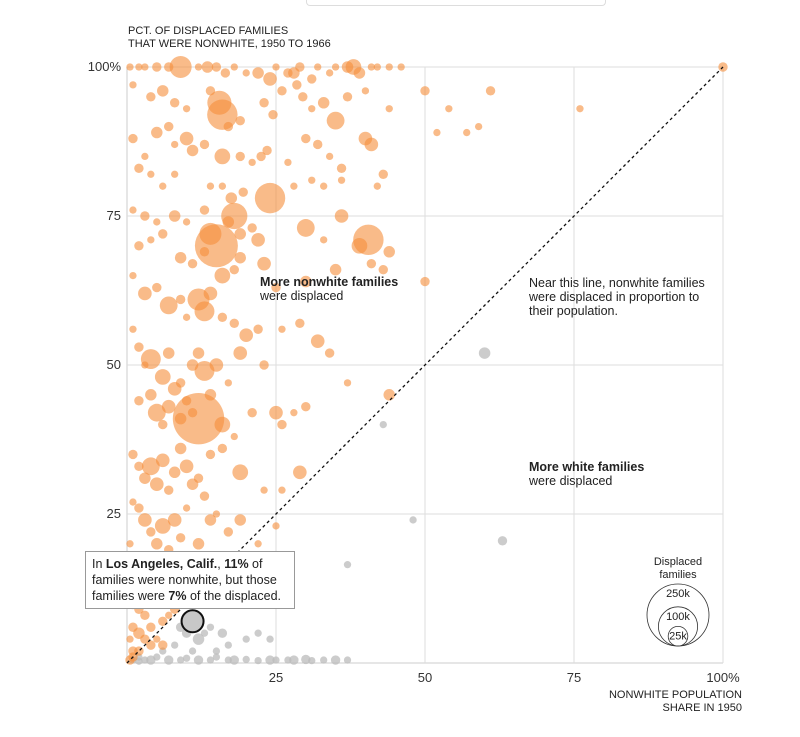  Describe the element at coordinates (329, 282) in the screenshot. I see `annotation-more-nonwhite-bold: More nonwhite families` at that location.